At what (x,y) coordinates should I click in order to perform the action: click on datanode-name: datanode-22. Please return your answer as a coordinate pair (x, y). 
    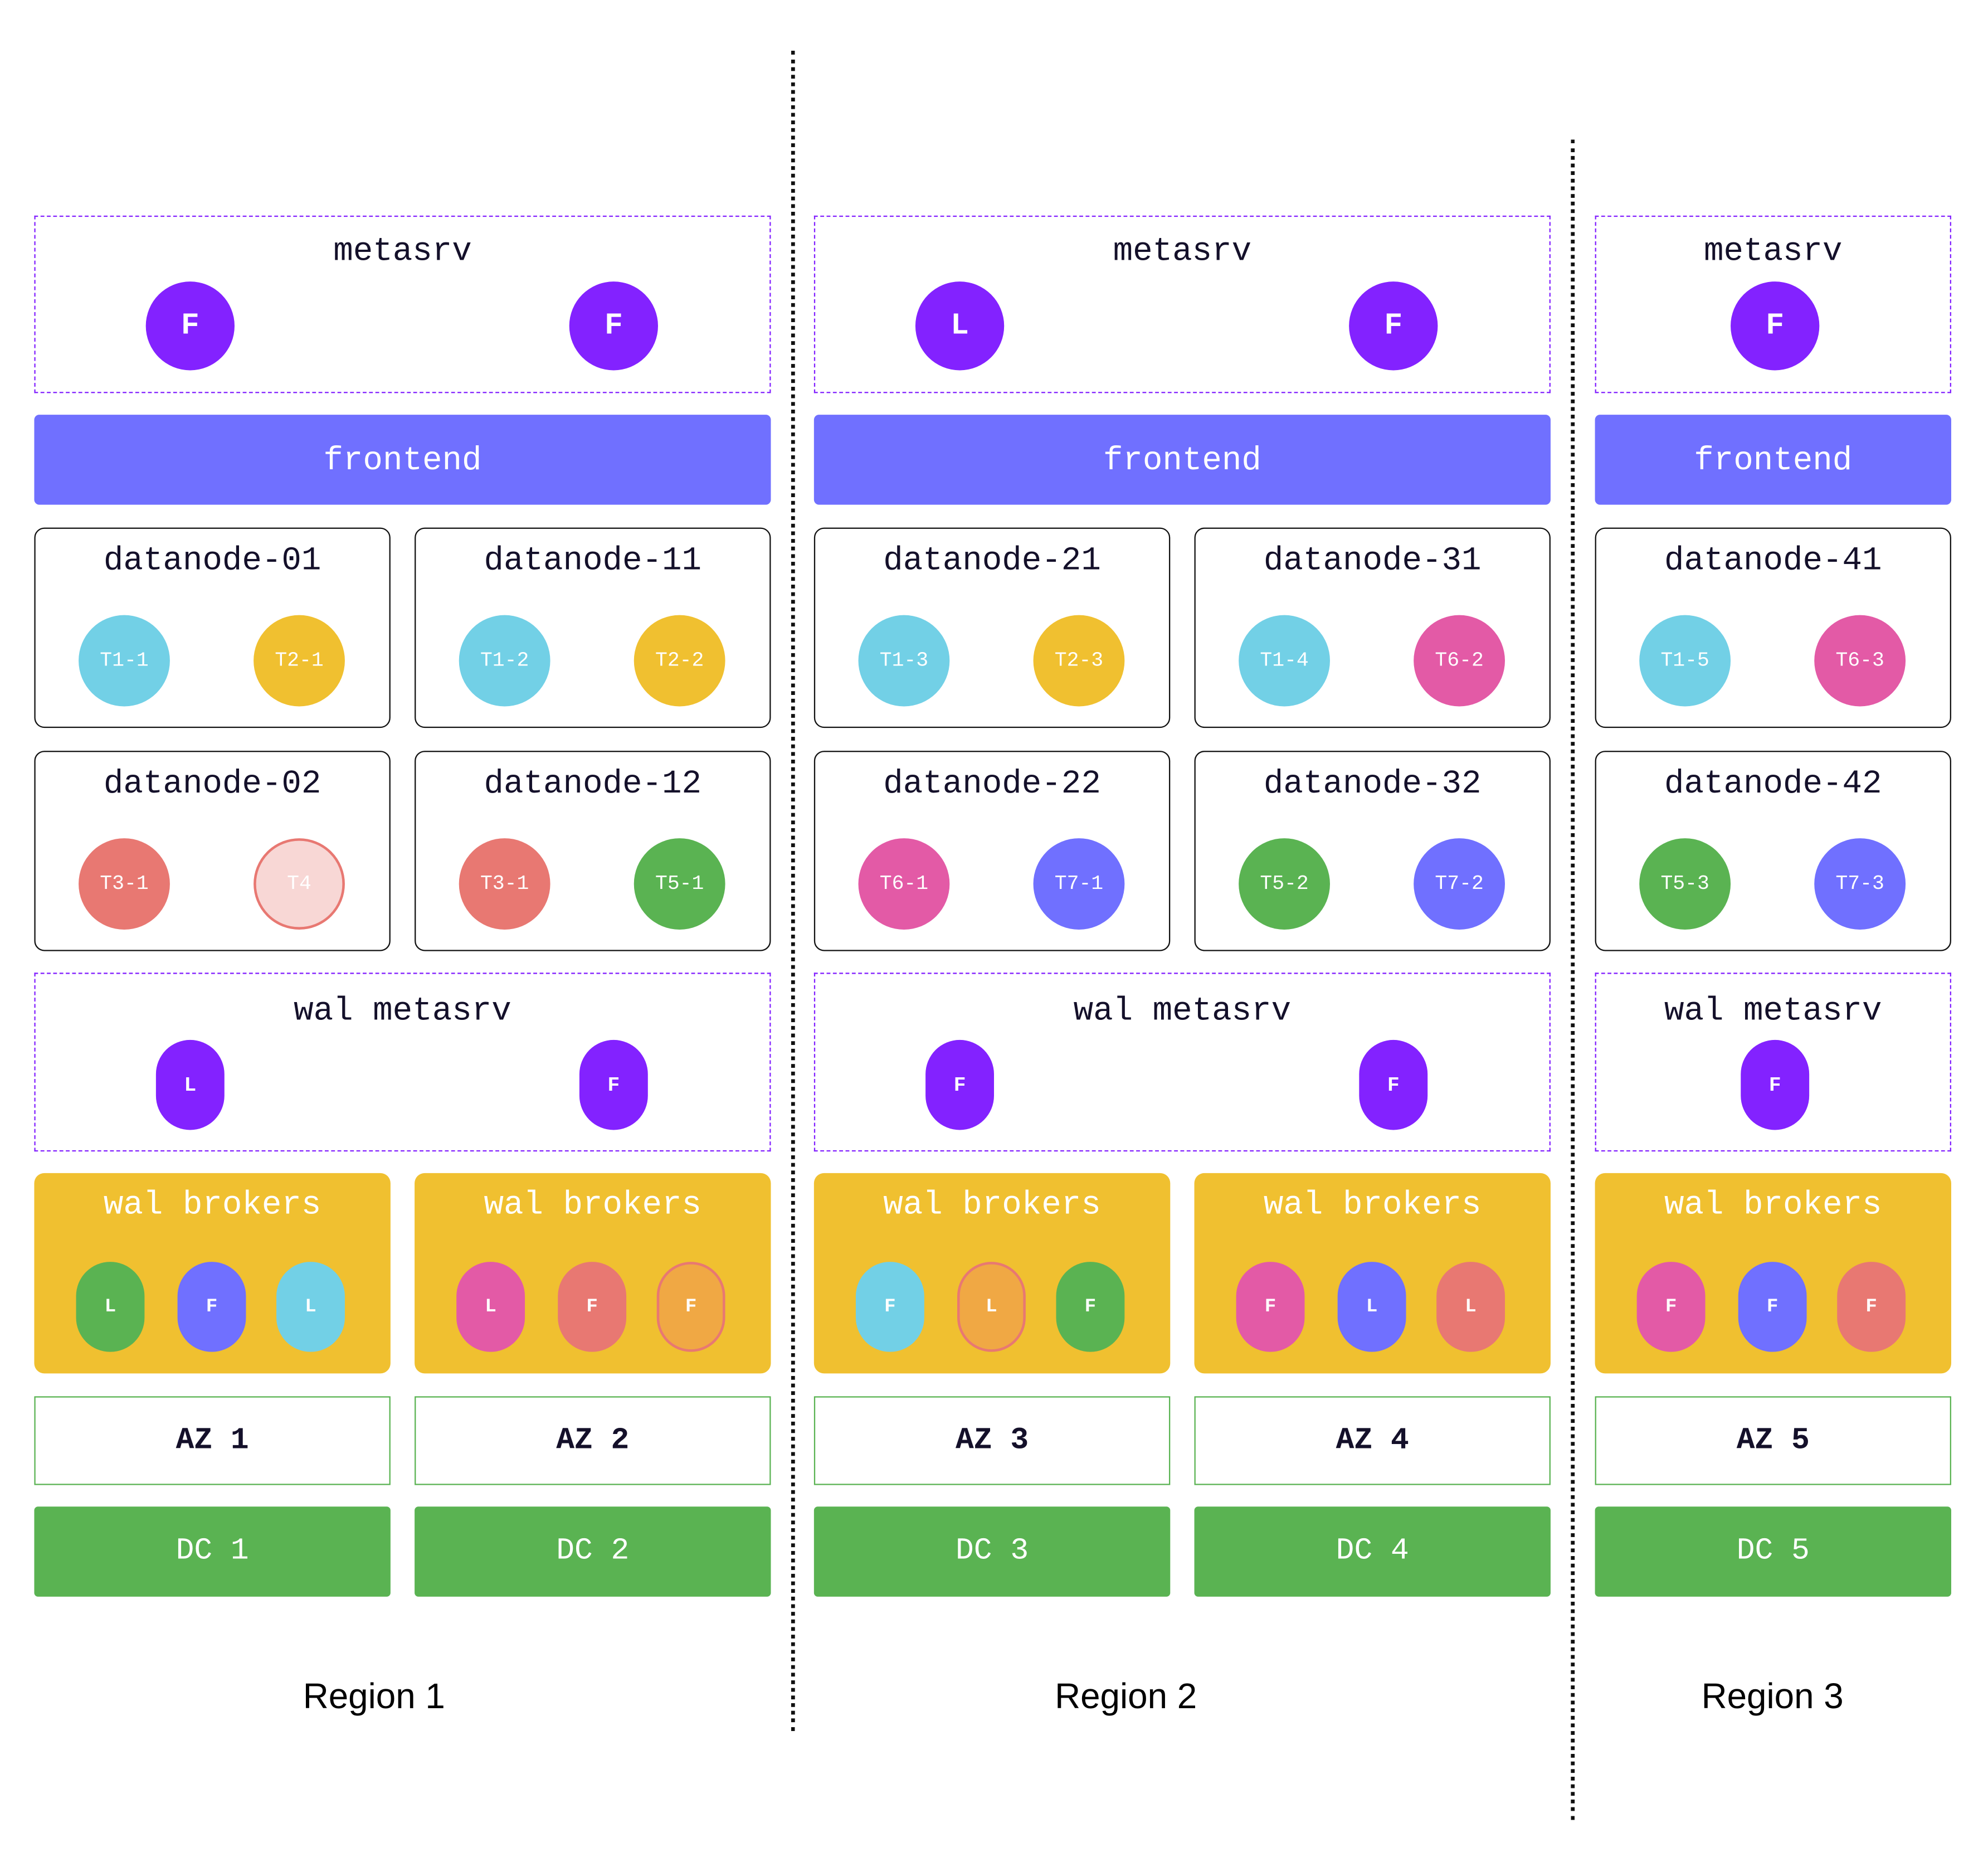
    Looking at the image, I should click on (992, 784).